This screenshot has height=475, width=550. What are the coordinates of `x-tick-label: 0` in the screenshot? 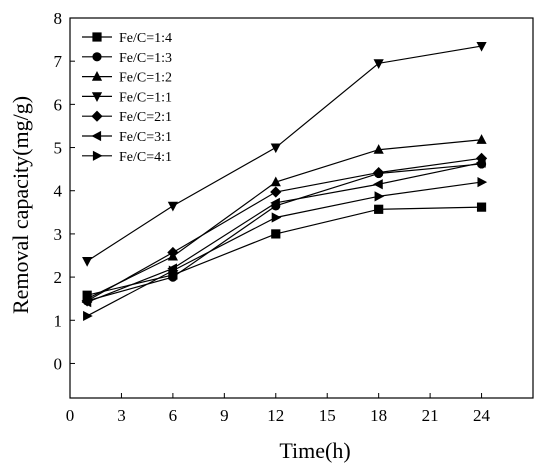 It's located at (70, 415).